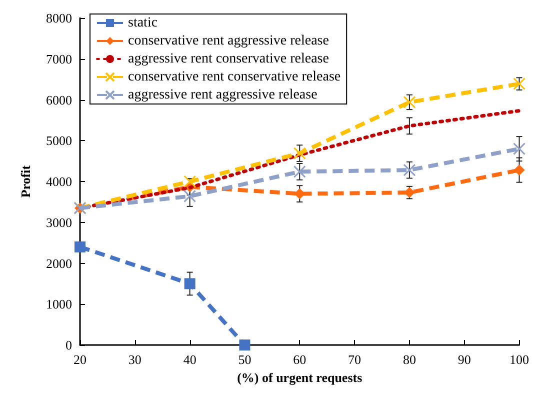 The height and width of the screenshot is (407, 540). What do you see at coordinates (59, 140) in the screenshot?
I see `y-tick-label: 5000` at bounding box center [59, 140].